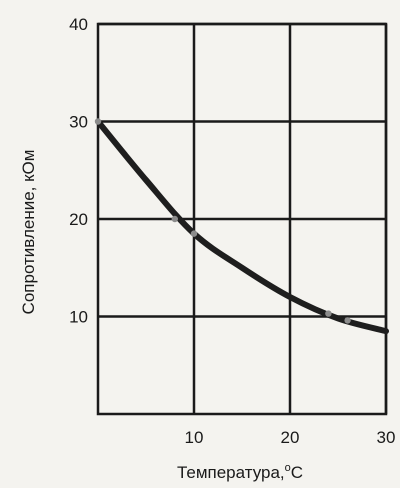  Describe the element at coordinates (78, 122) in the screenshot. I see `y-tick-label-30: 30` at that location.